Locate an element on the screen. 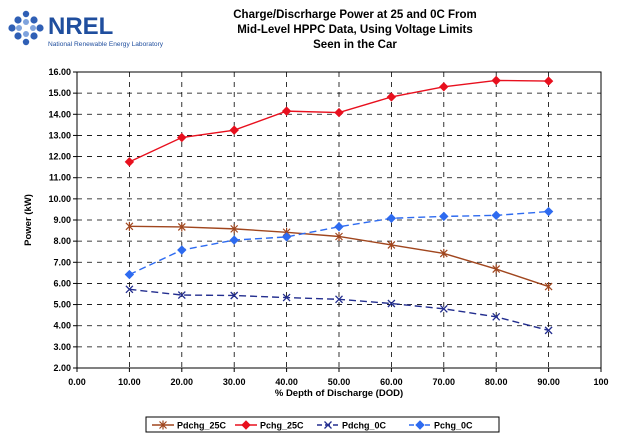 This screenshot has height=438, width=628. x-tick-label: 90.00 is located at coordinates (548, 382).